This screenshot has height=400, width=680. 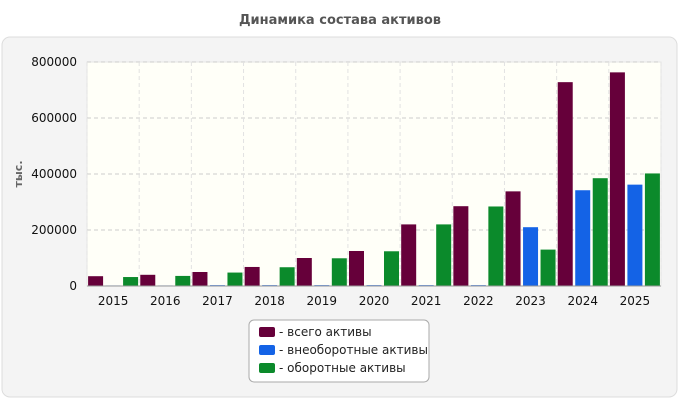 I want to click on x-tick-label: 2023, so click(x=530, y=301).